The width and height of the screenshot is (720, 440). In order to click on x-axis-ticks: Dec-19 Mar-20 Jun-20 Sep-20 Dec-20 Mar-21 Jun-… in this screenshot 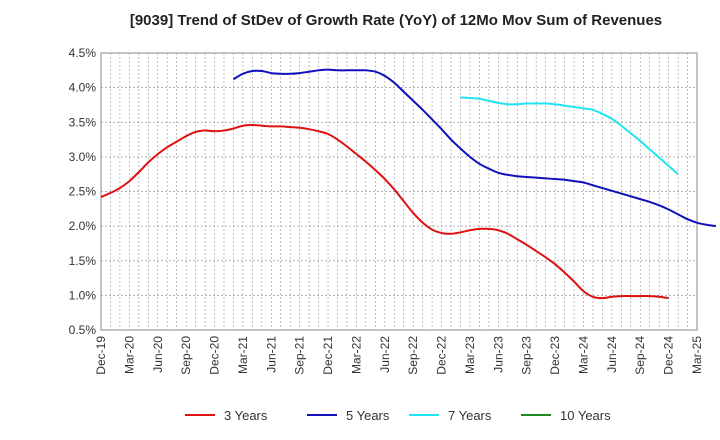, I will do `click(399, 355)`.